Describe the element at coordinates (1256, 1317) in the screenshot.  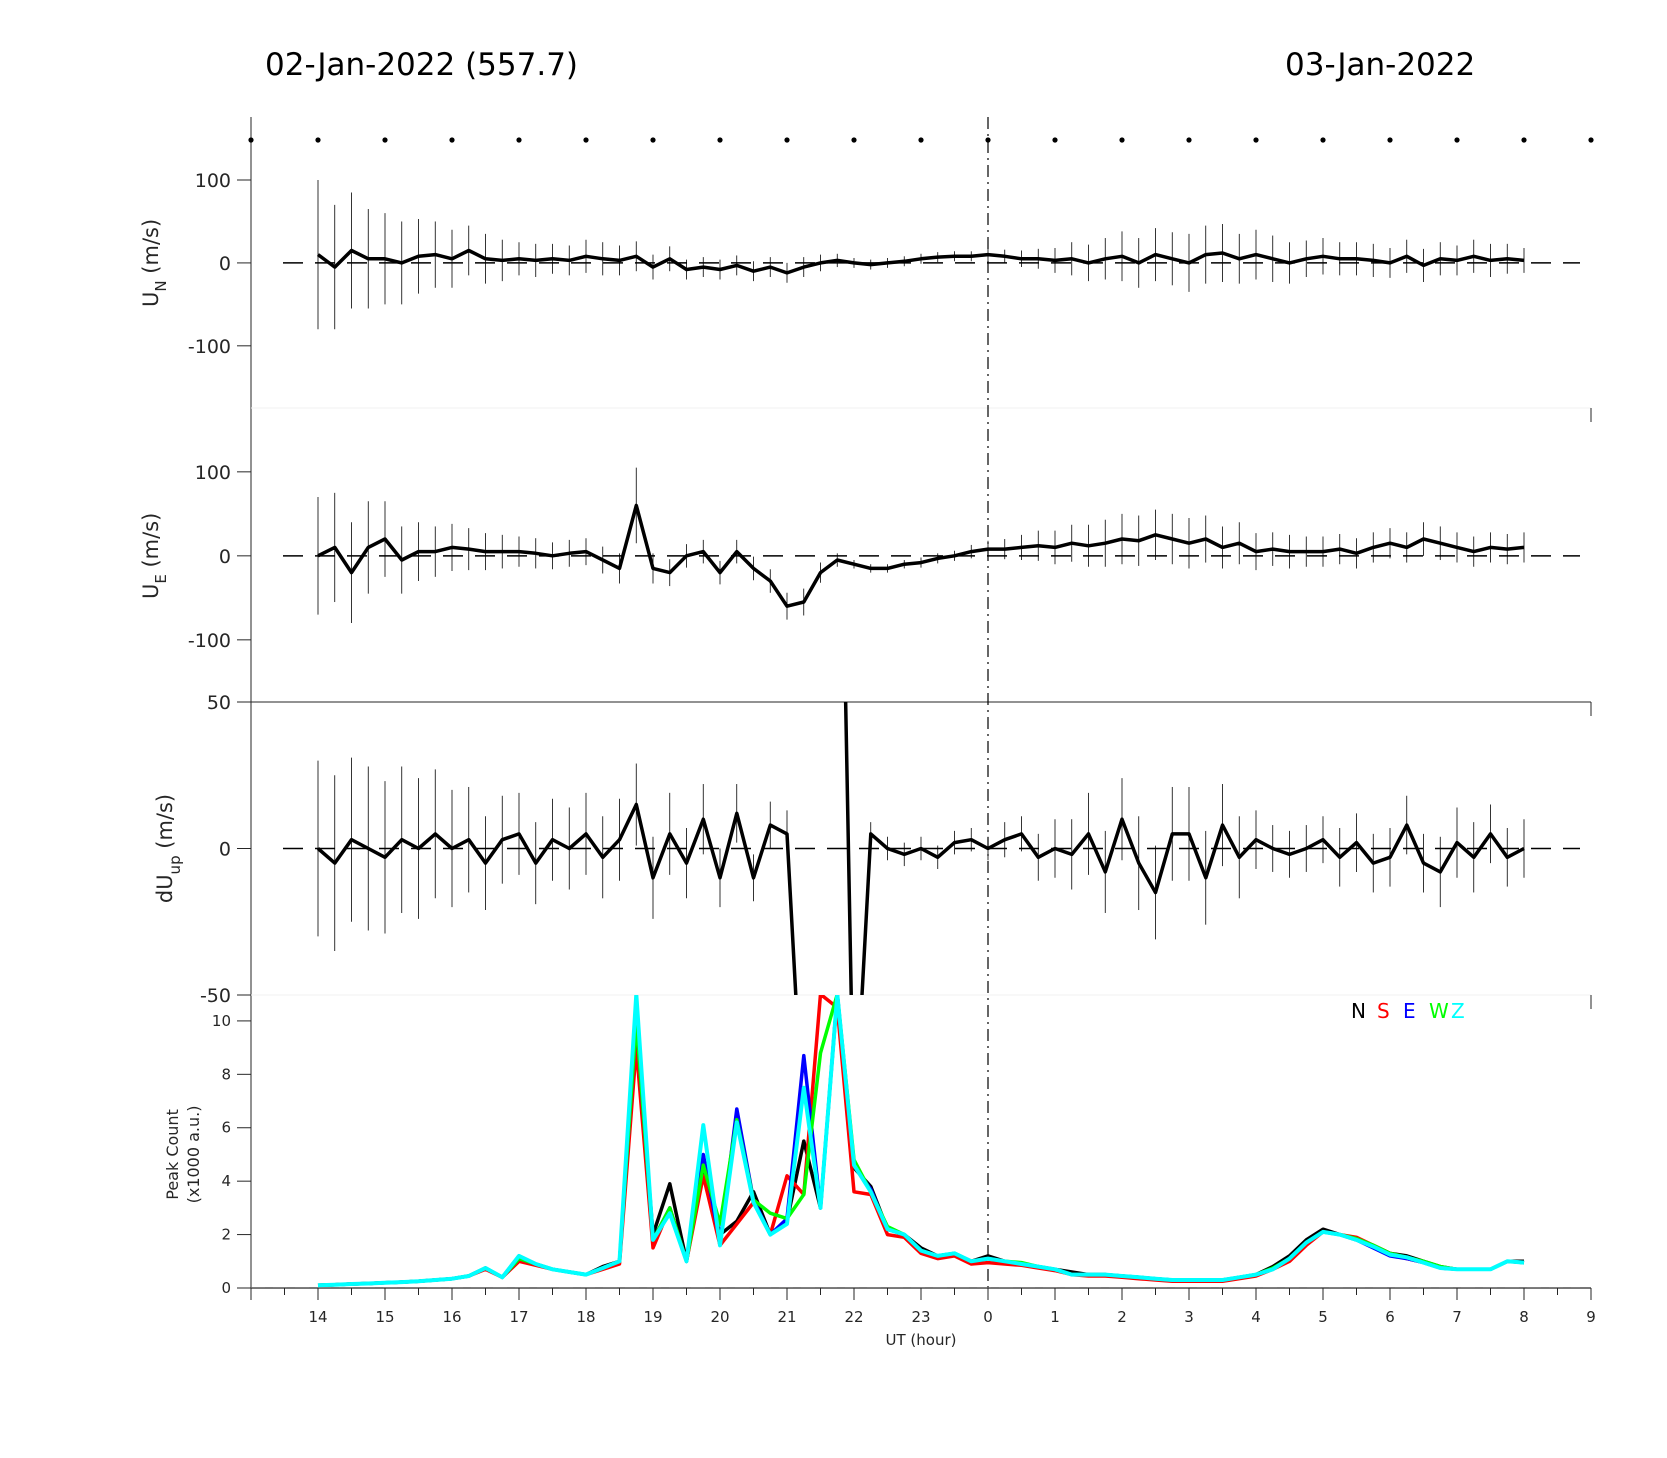
I see `x-tick-label: 4` at that location.